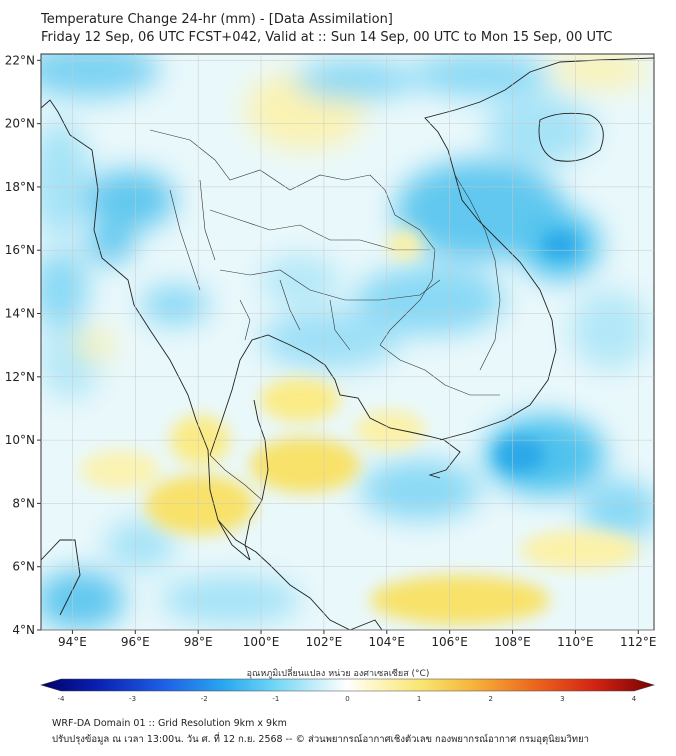 The width and height of the screenshot is (676, 756). What do you see at coordinates (23, 567) in the screenshot?
I see `lat-label: 6°N` at bounding box center [23, 567].